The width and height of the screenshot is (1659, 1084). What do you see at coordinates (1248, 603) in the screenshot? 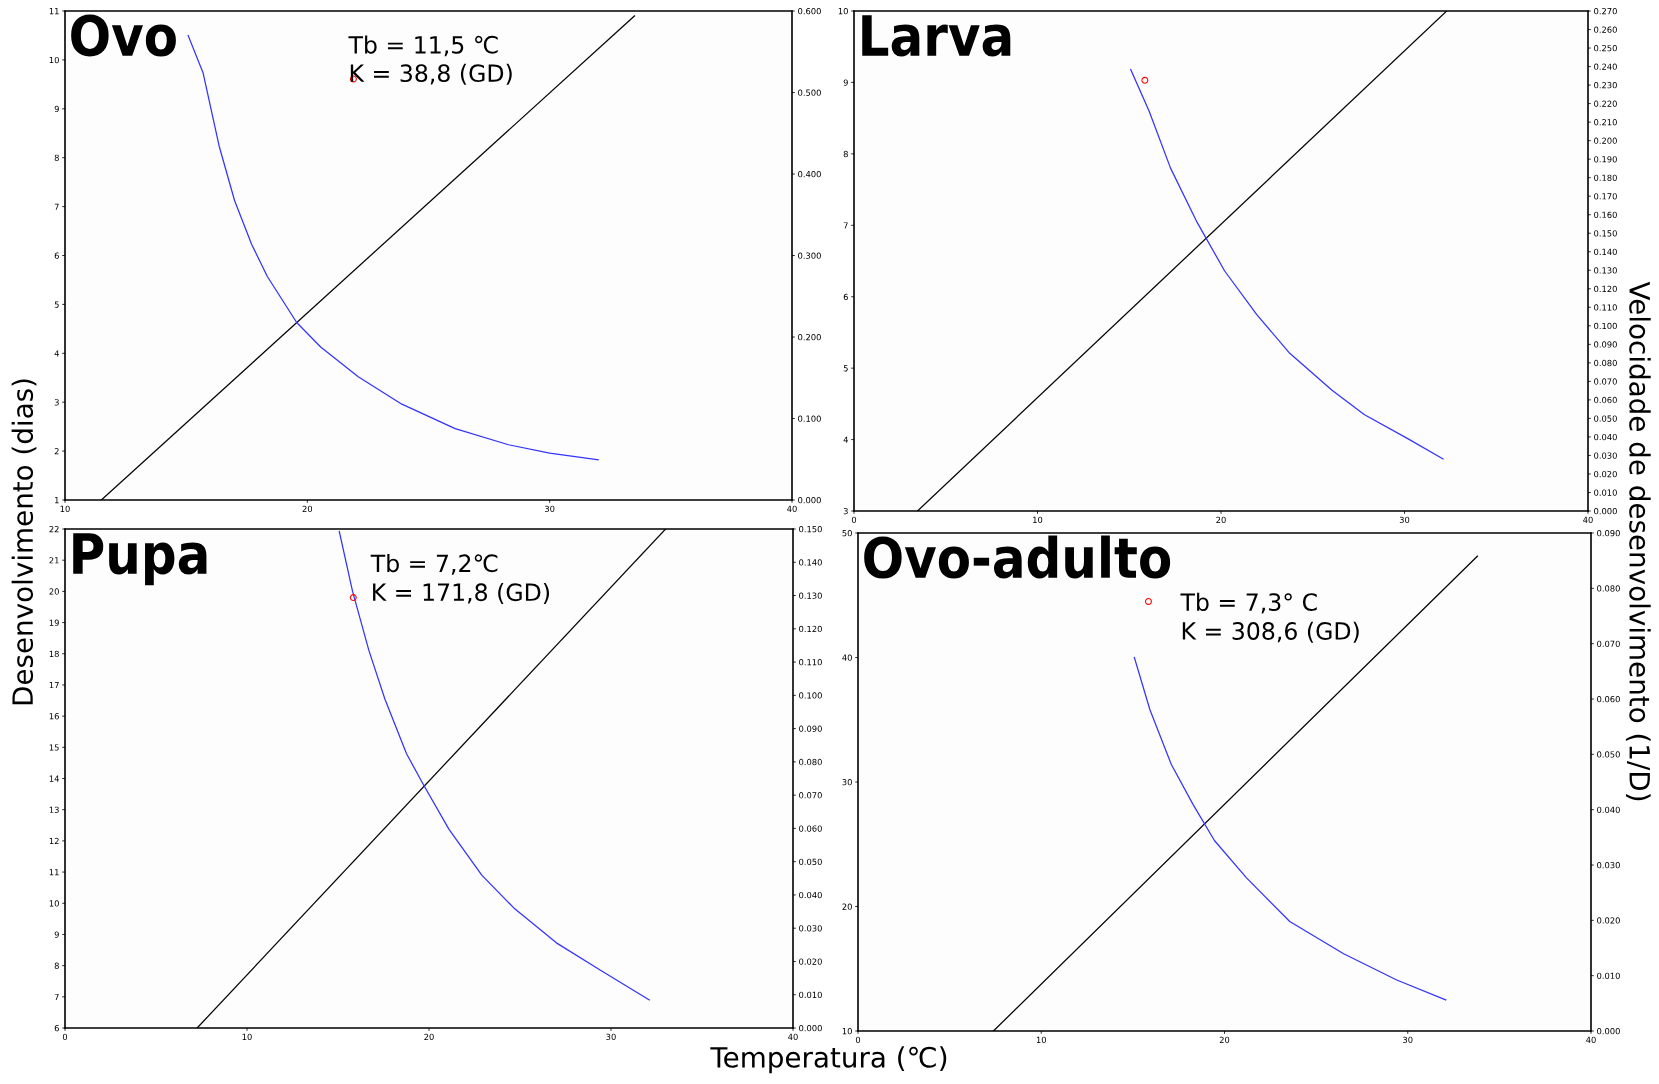
I see `annotation: Tb = 7,3° C` at bounding box center [1248, 603].